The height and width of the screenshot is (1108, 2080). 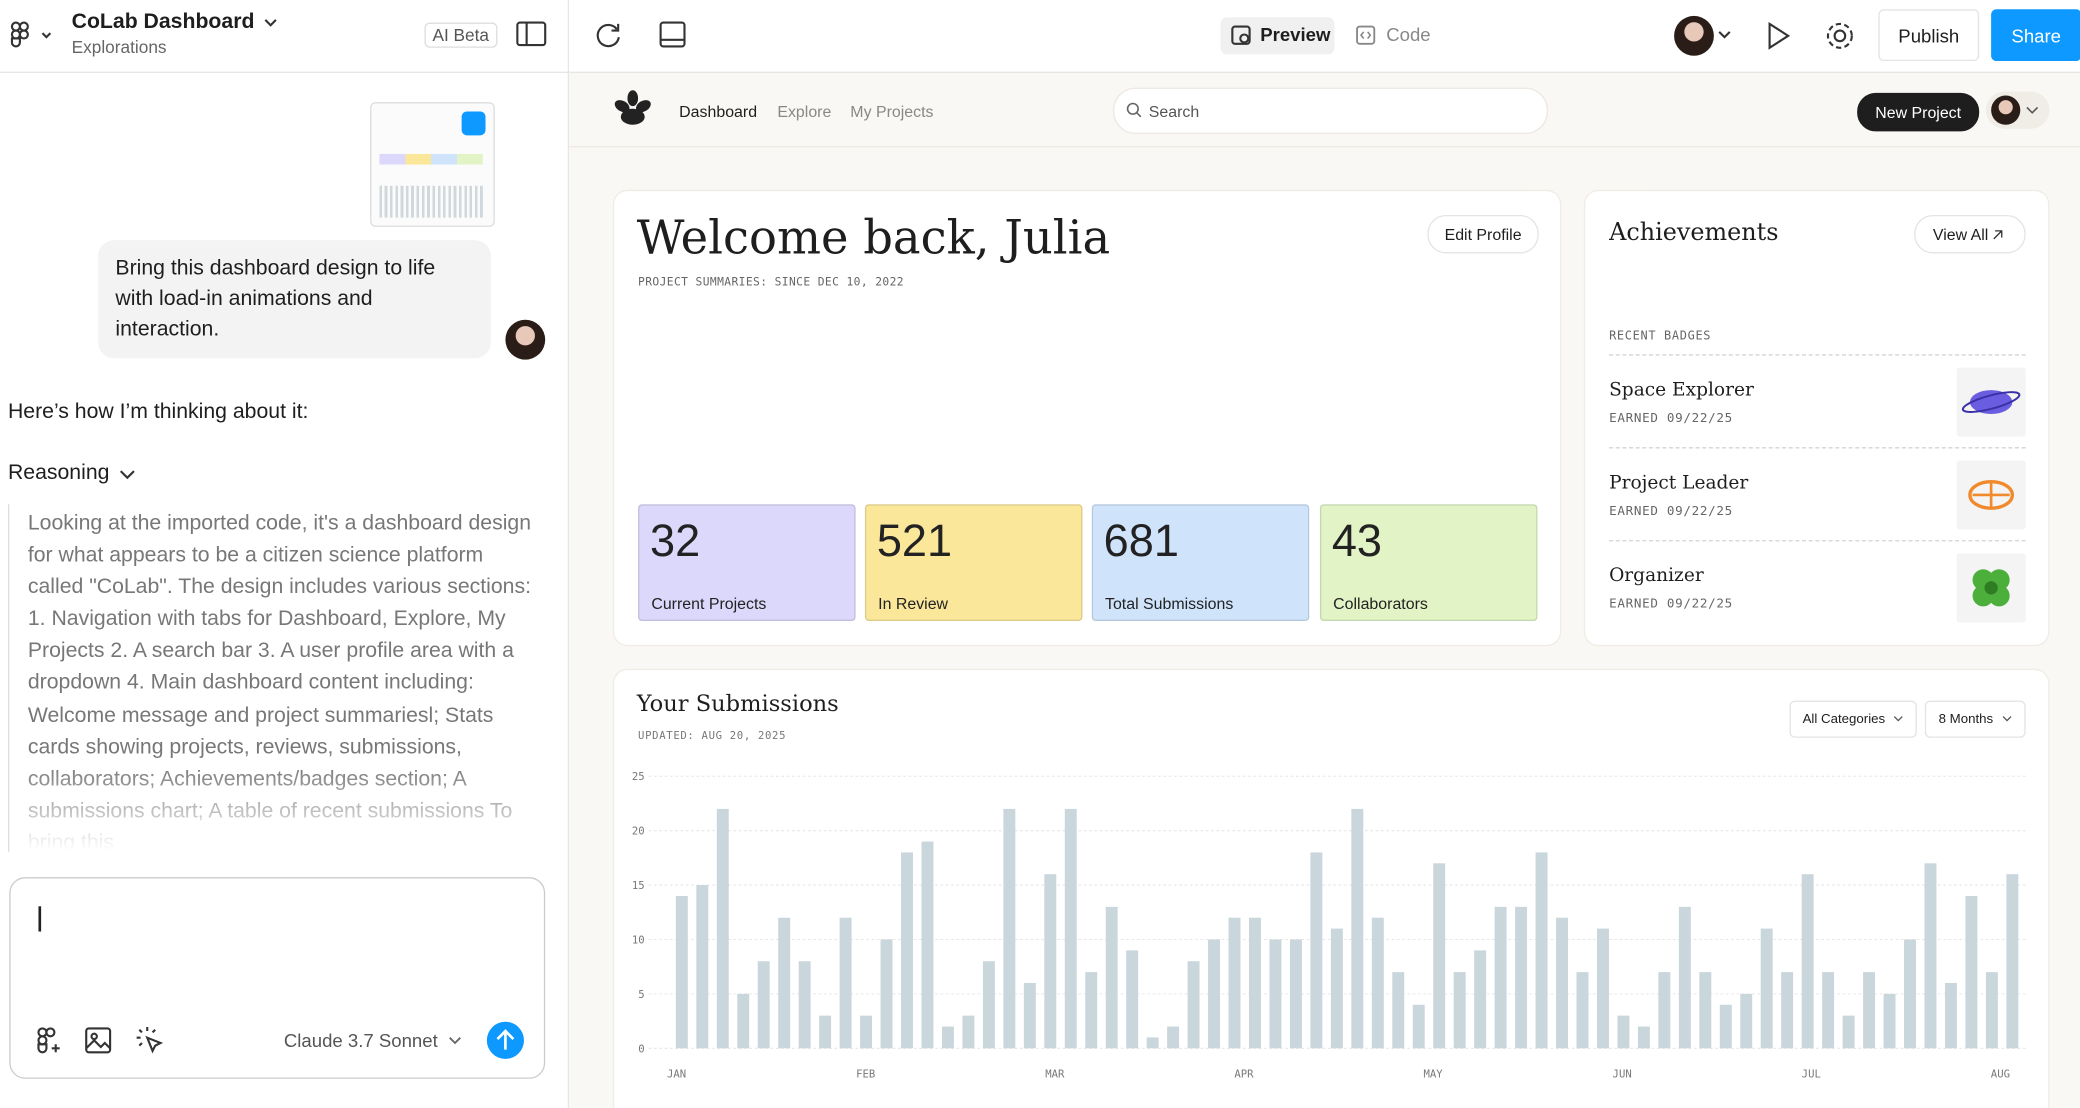 What do you see at coordinates (473, 123) in the screenshot?
I see `thumbnail-icon` at bounding box center [473, 123].